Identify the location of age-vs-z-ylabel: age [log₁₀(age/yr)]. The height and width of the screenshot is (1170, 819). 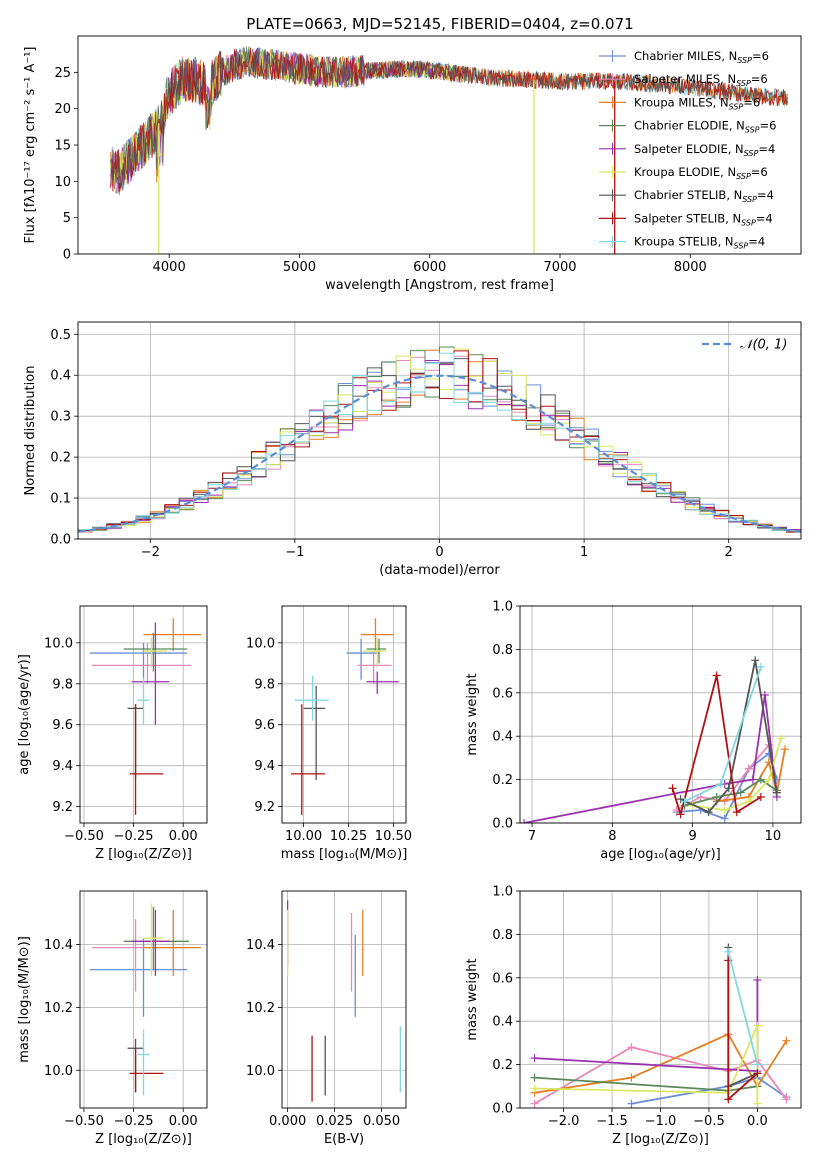
(24, 714).